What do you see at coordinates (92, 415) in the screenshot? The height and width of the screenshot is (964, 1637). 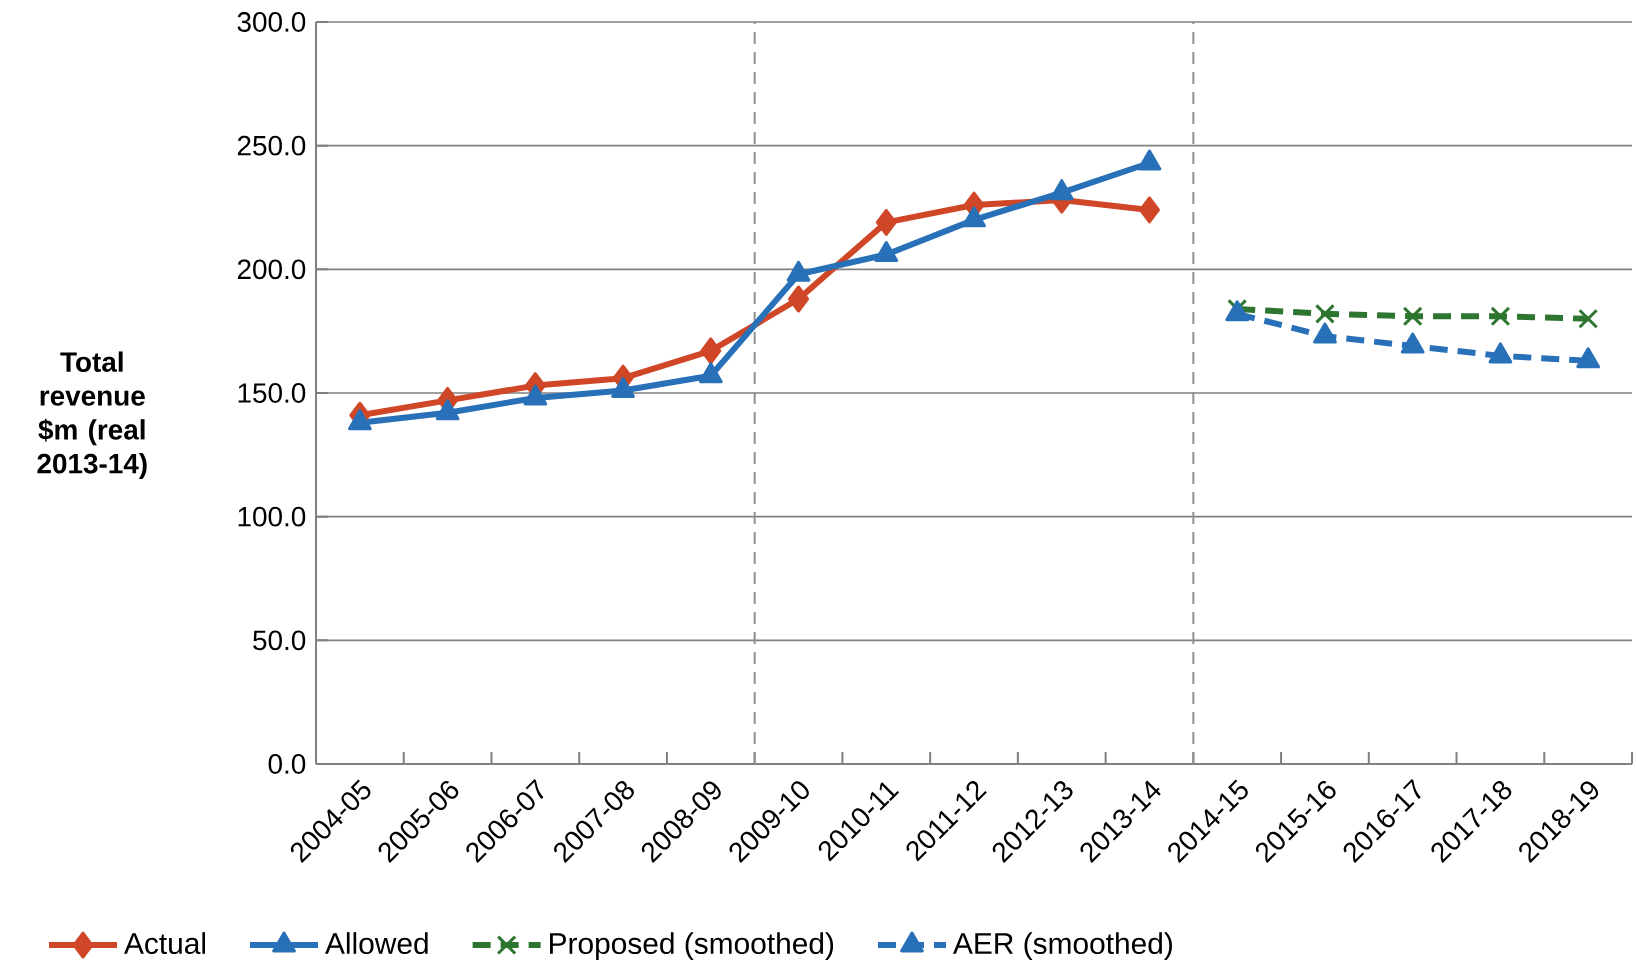 I see `y-axis-title: Total revenue $m (real 2013-14)` at bounding box center [92, 415].